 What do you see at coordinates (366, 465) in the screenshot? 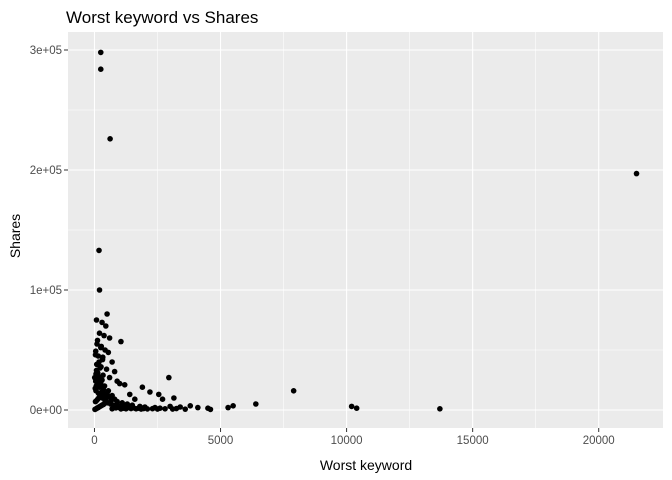
I see `x-axis-title: Worst keyword` at bounding box center [366, 465].